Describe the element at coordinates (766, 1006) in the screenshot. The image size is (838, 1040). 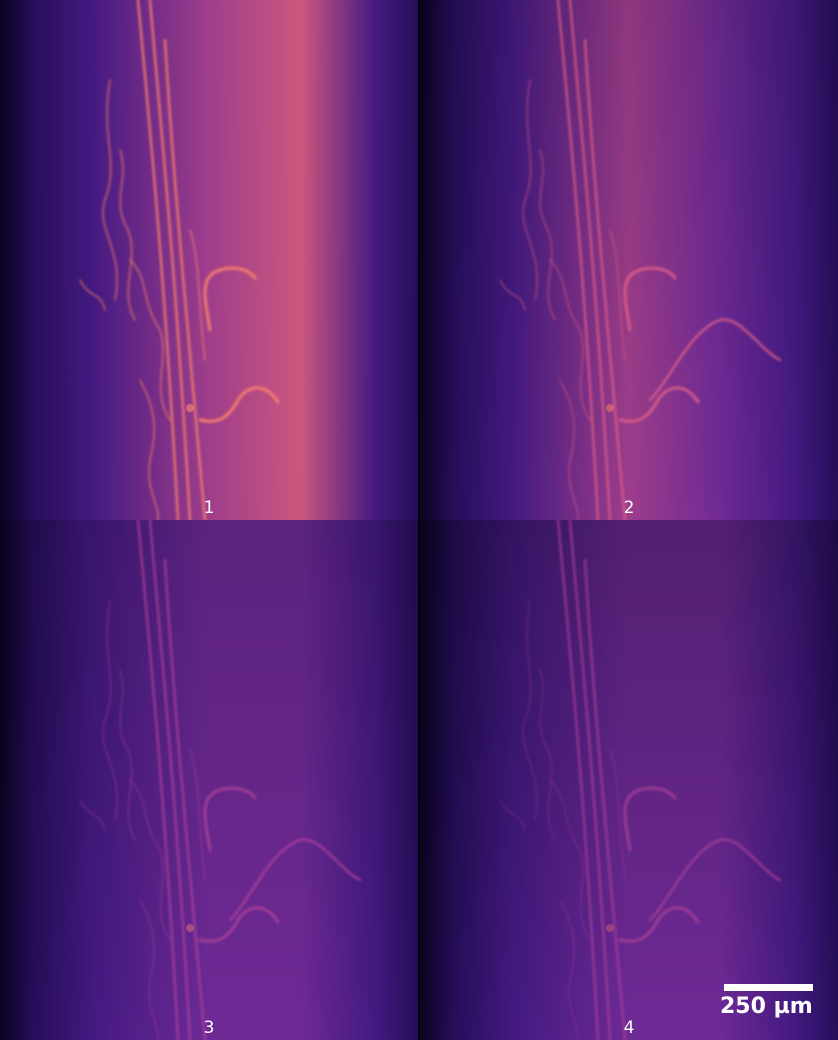
I see `scale-bar-label: 250 µm` at that location.